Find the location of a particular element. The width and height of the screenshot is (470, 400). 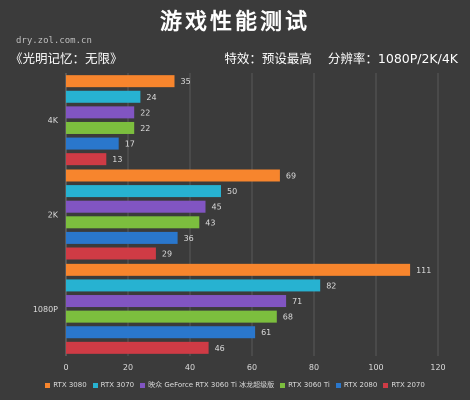

data-label: 71 is located at coordinates (297, 301).